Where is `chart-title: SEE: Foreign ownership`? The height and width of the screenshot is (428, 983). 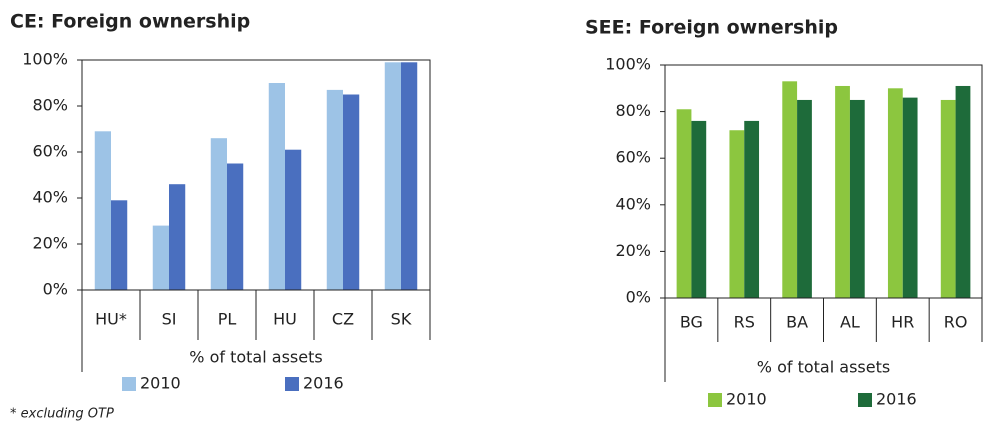 chart-title: SEE: Foreign ownership is located at coordinates (711, 28).